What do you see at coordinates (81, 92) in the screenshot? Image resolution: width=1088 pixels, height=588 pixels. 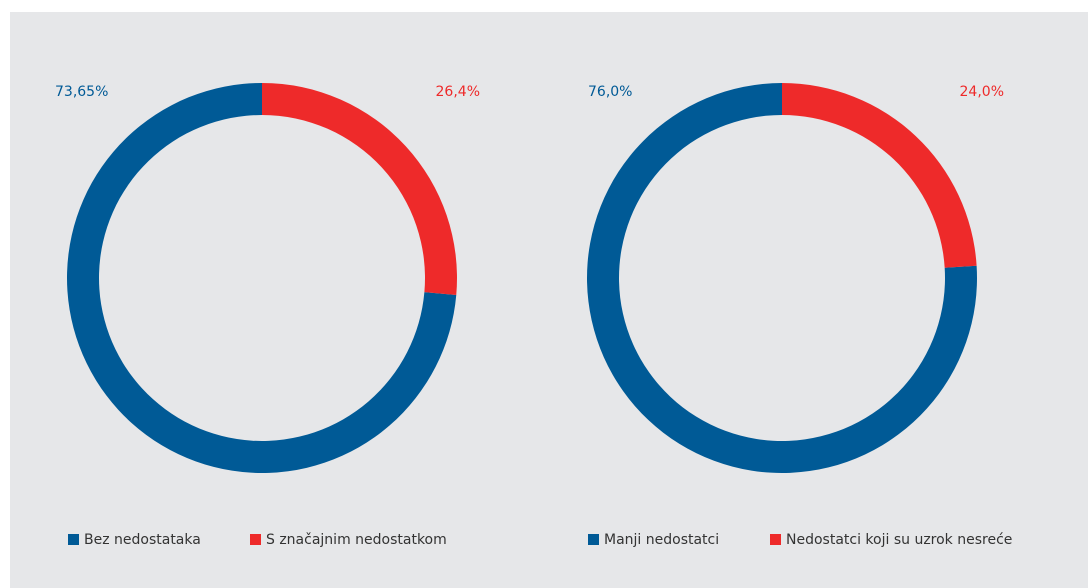 I see `value-label: 73,65%` at bounding box center [81, 92].